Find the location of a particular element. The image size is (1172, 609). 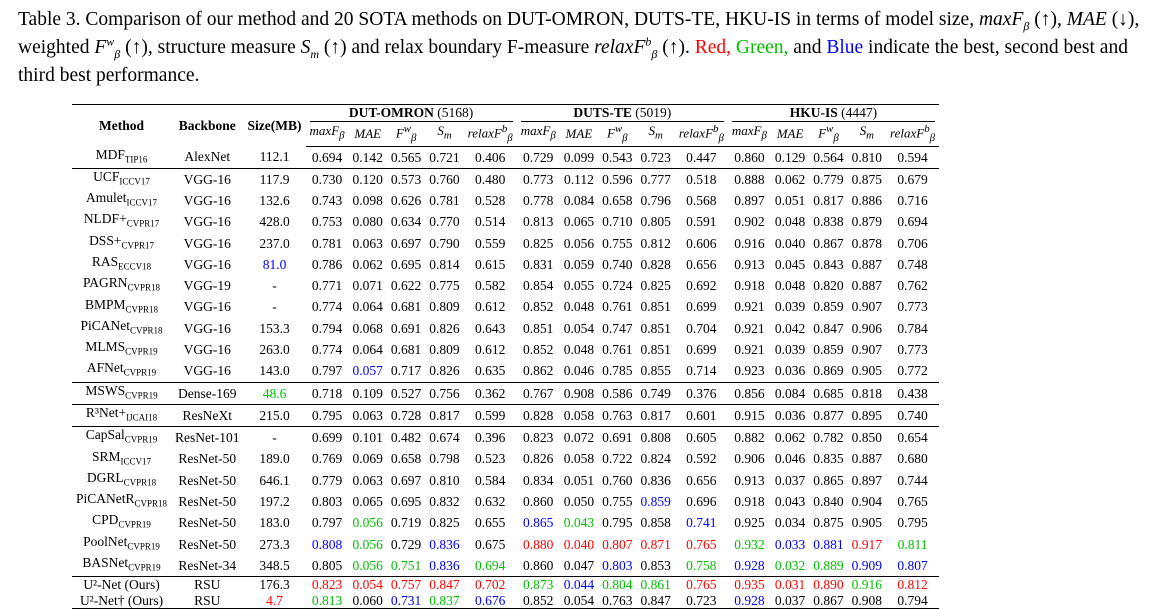

metric-cell: 0.828 is located at coordinates (538, 415).